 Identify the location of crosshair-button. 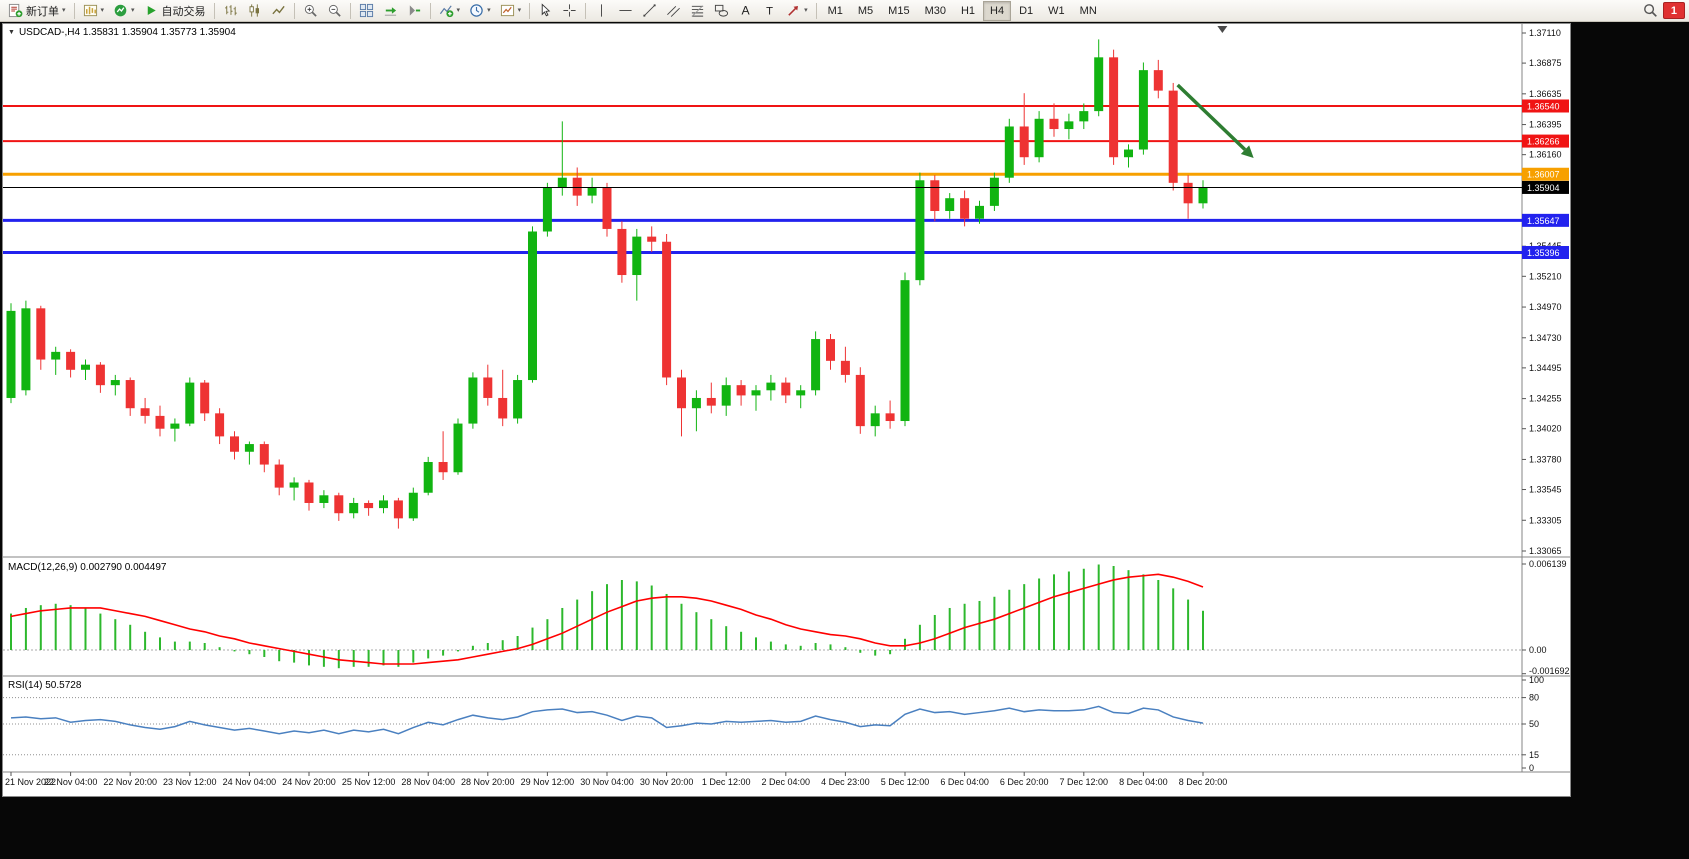
(569, 11).